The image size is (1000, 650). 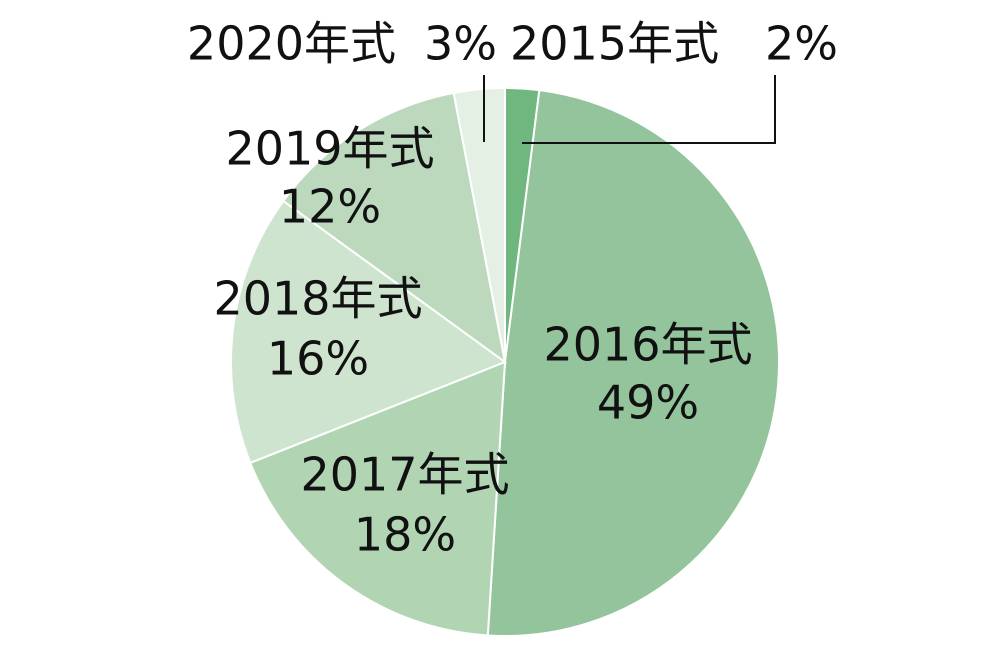 What do you see at coordinates (330, 207) in the screenshot?
I see `value-label: 12%` at bounding box center [330, 207].